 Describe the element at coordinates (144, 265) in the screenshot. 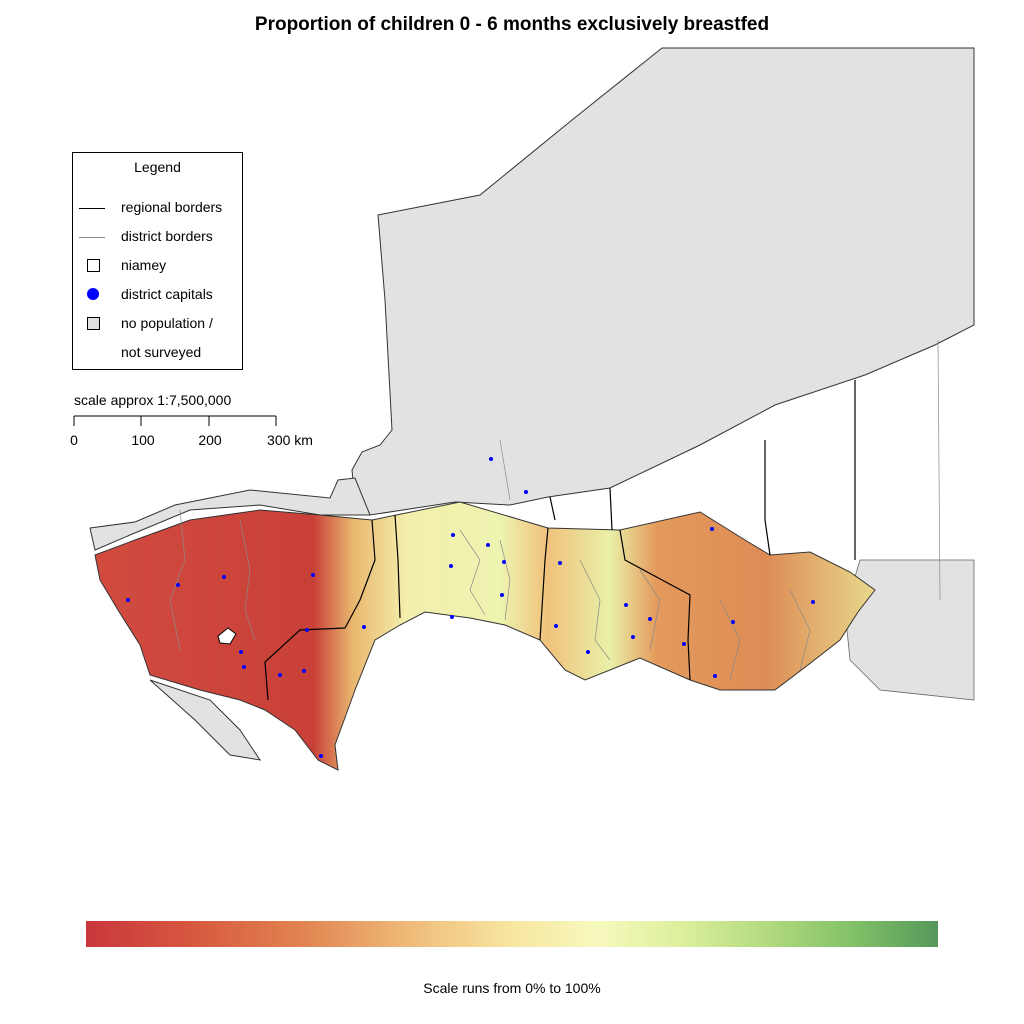

I see `legend-item-label: niamey` at that location.